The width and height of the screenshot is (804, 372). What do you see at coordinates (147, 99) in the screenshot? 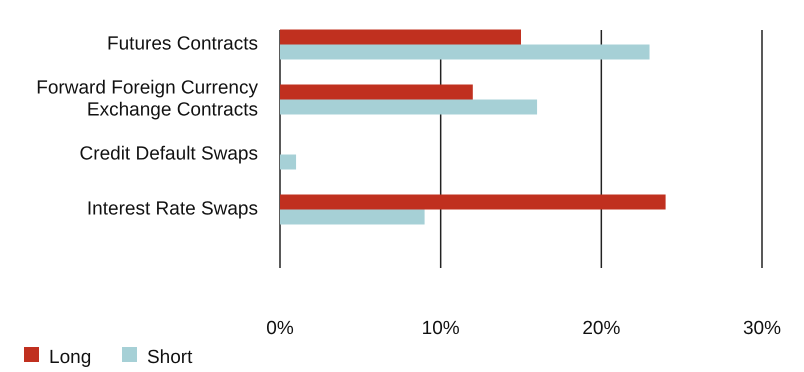
I see `y-tick-label: Forward Foreign Currency Exchange Contracts` at bounding box center [147, 99].